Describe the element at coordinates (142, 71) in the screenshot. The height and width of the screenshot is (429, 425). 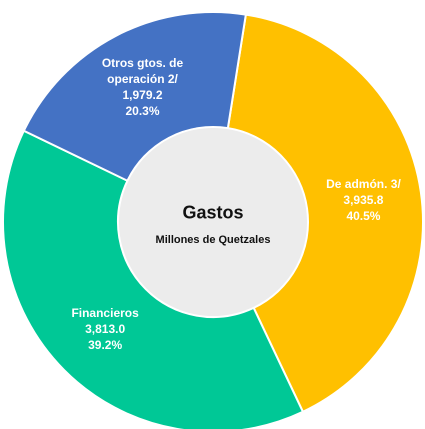
I see `segment-name: Otros gtos. de operación 2/` at that location.